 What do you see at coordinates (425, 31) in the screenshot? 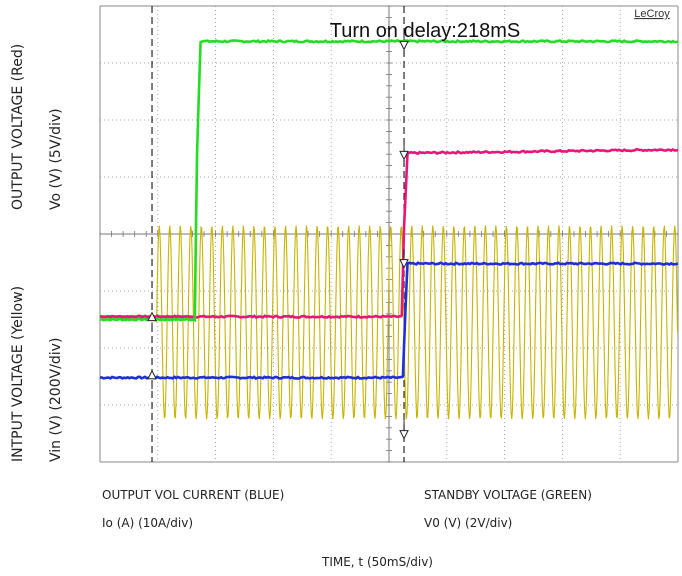
I see `chart-title: Turn on delay:218mS` at bounding box center [425, 31].